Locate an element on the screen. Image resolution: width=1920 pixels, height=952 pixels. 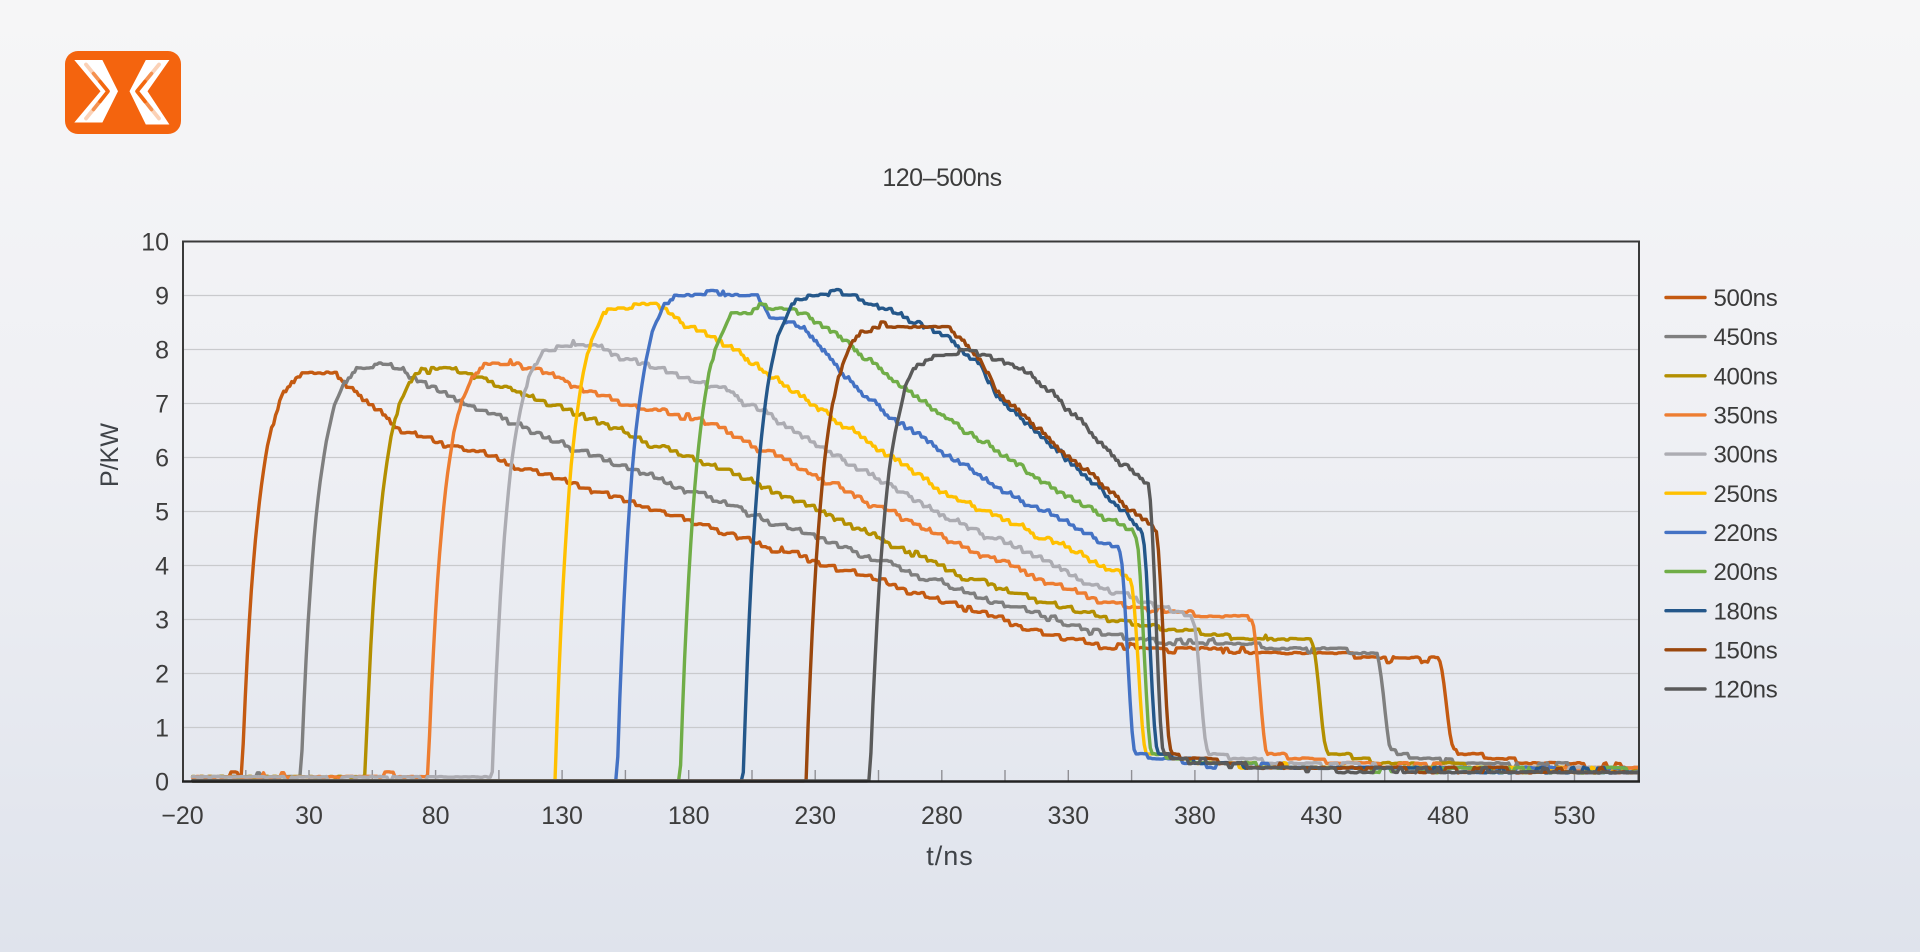
svg-text: 80 is located at coordinates (436, 816).